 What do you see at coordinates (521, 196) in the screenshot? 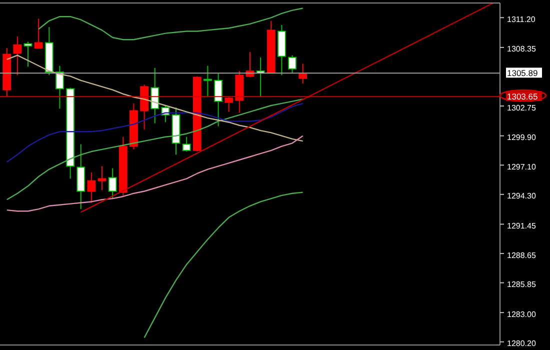
I see `y-tick-label: 1294.30` at bounding box center [521, 196].